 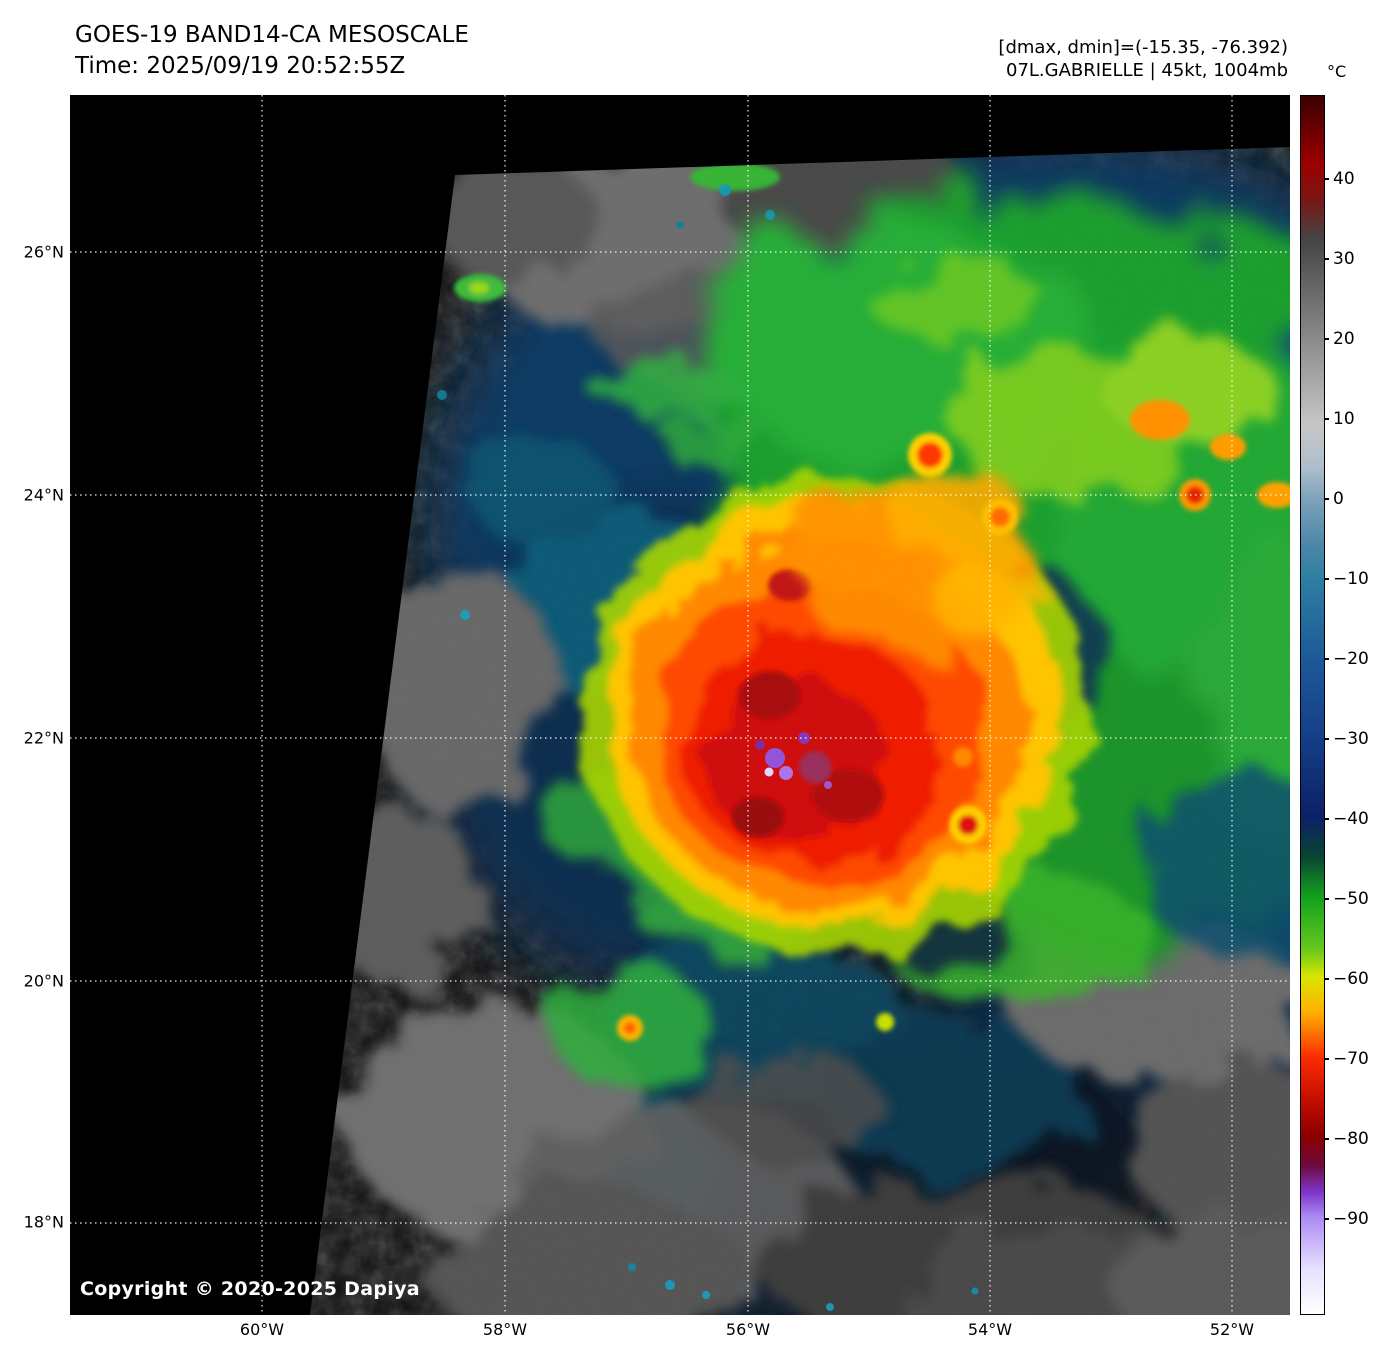 I want to click on figure-time: Time: 2025/09/19 20:52:55Z, so click(x=240, y=66).